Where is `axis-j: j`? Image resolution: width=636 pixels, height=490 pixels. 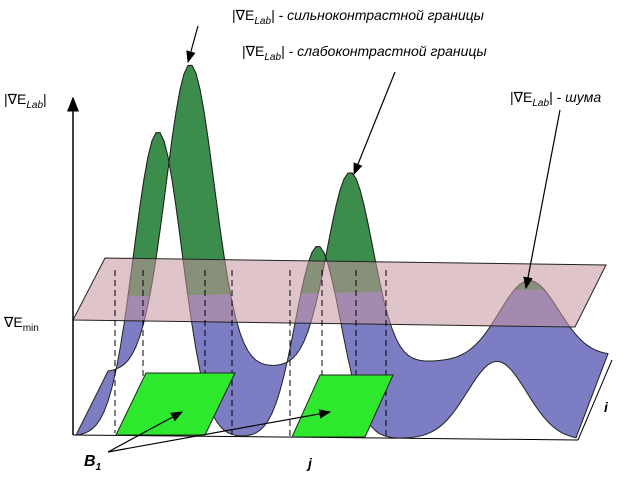 axis-j: j is located at coordinates (309, 463).